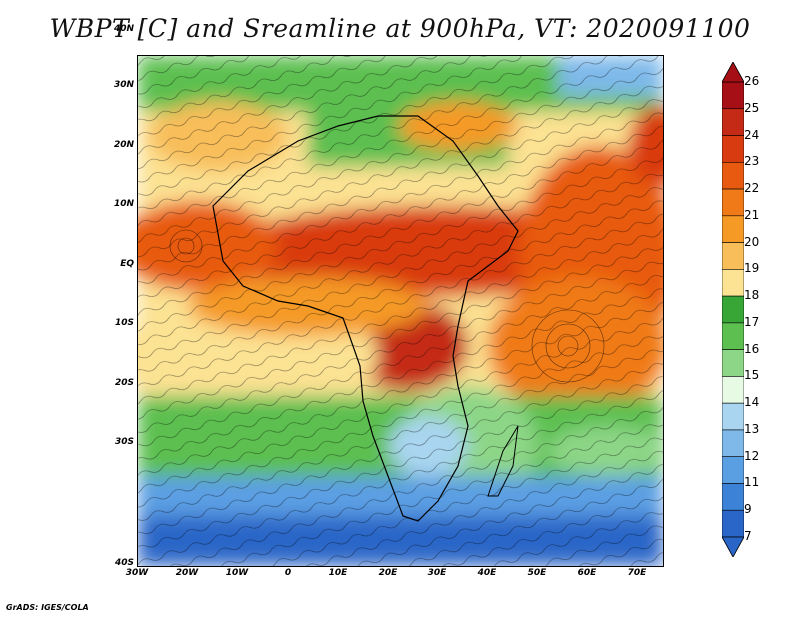 The image size is (800, 618). What do you see at coordinates (47, 607) in the screenshot?
I see `credit-text: GrADS: IGES/COLA` at bounding box center [47, 607].